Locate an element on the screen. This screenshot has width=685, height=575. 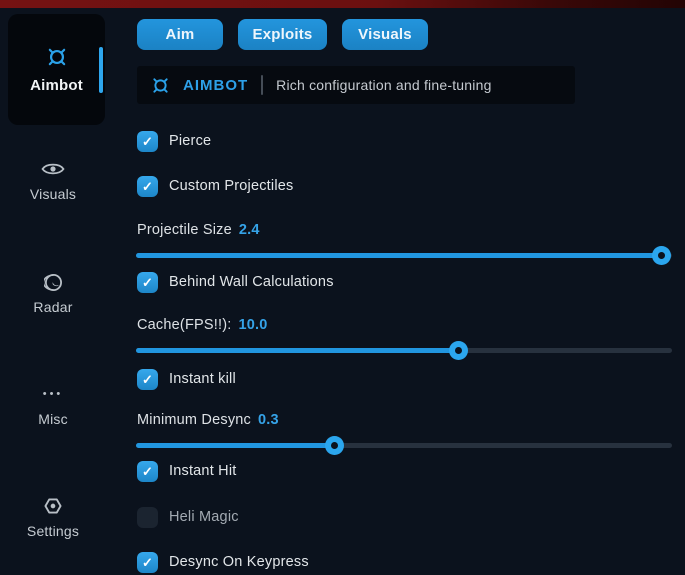
behind-wall-calculations-checkbox: ✓ is located at coordinates (147, 282).